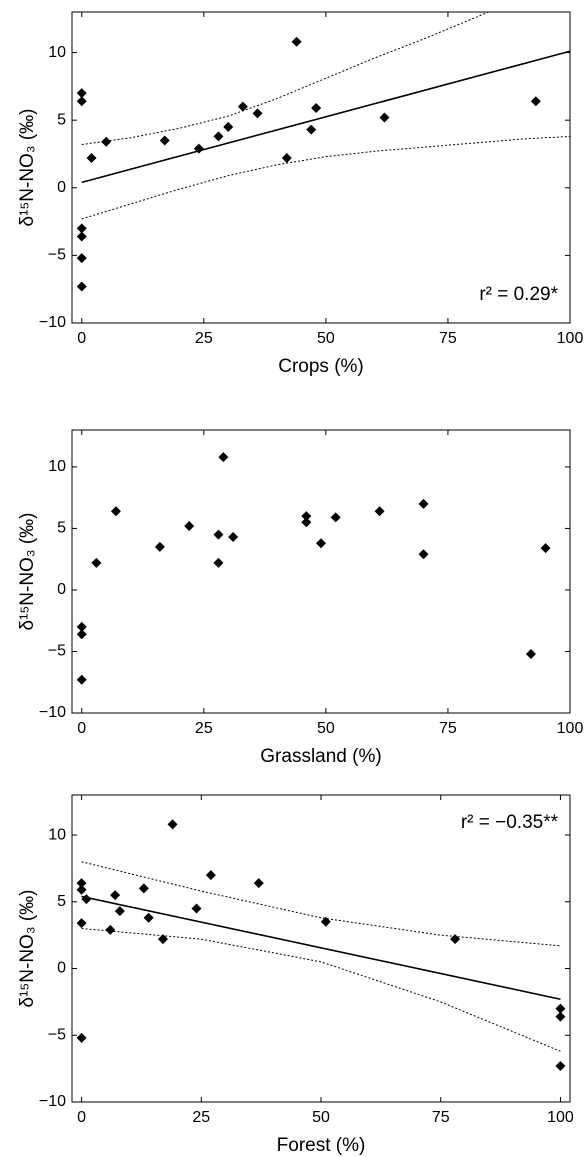 The width and height of the screenshot is (587, 1157). What do you see at coordinates (510, 822) in the screenshot?
I see `annotation: r² = −0.35**` at bounding box center [510, 822].